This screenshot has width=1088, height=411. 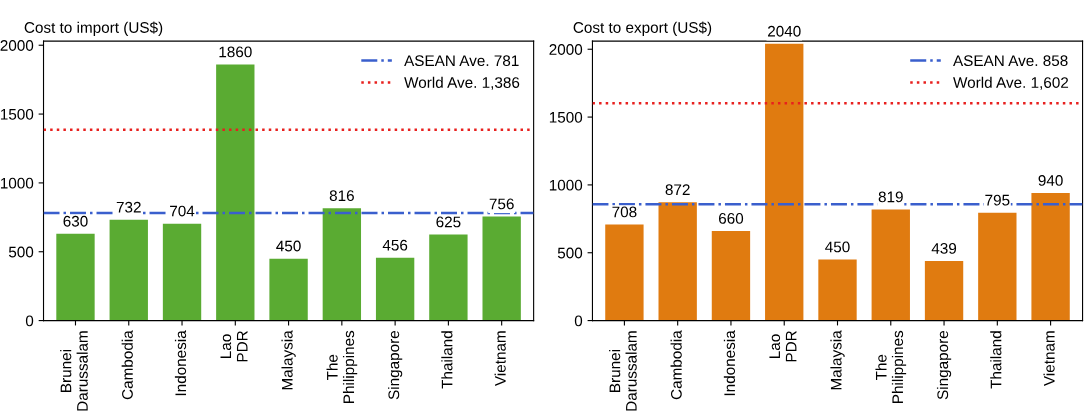 What do you see at coordinates (395, 245) in the screenshot?
I see `data-label: 456` at bounding box center [395, 245].